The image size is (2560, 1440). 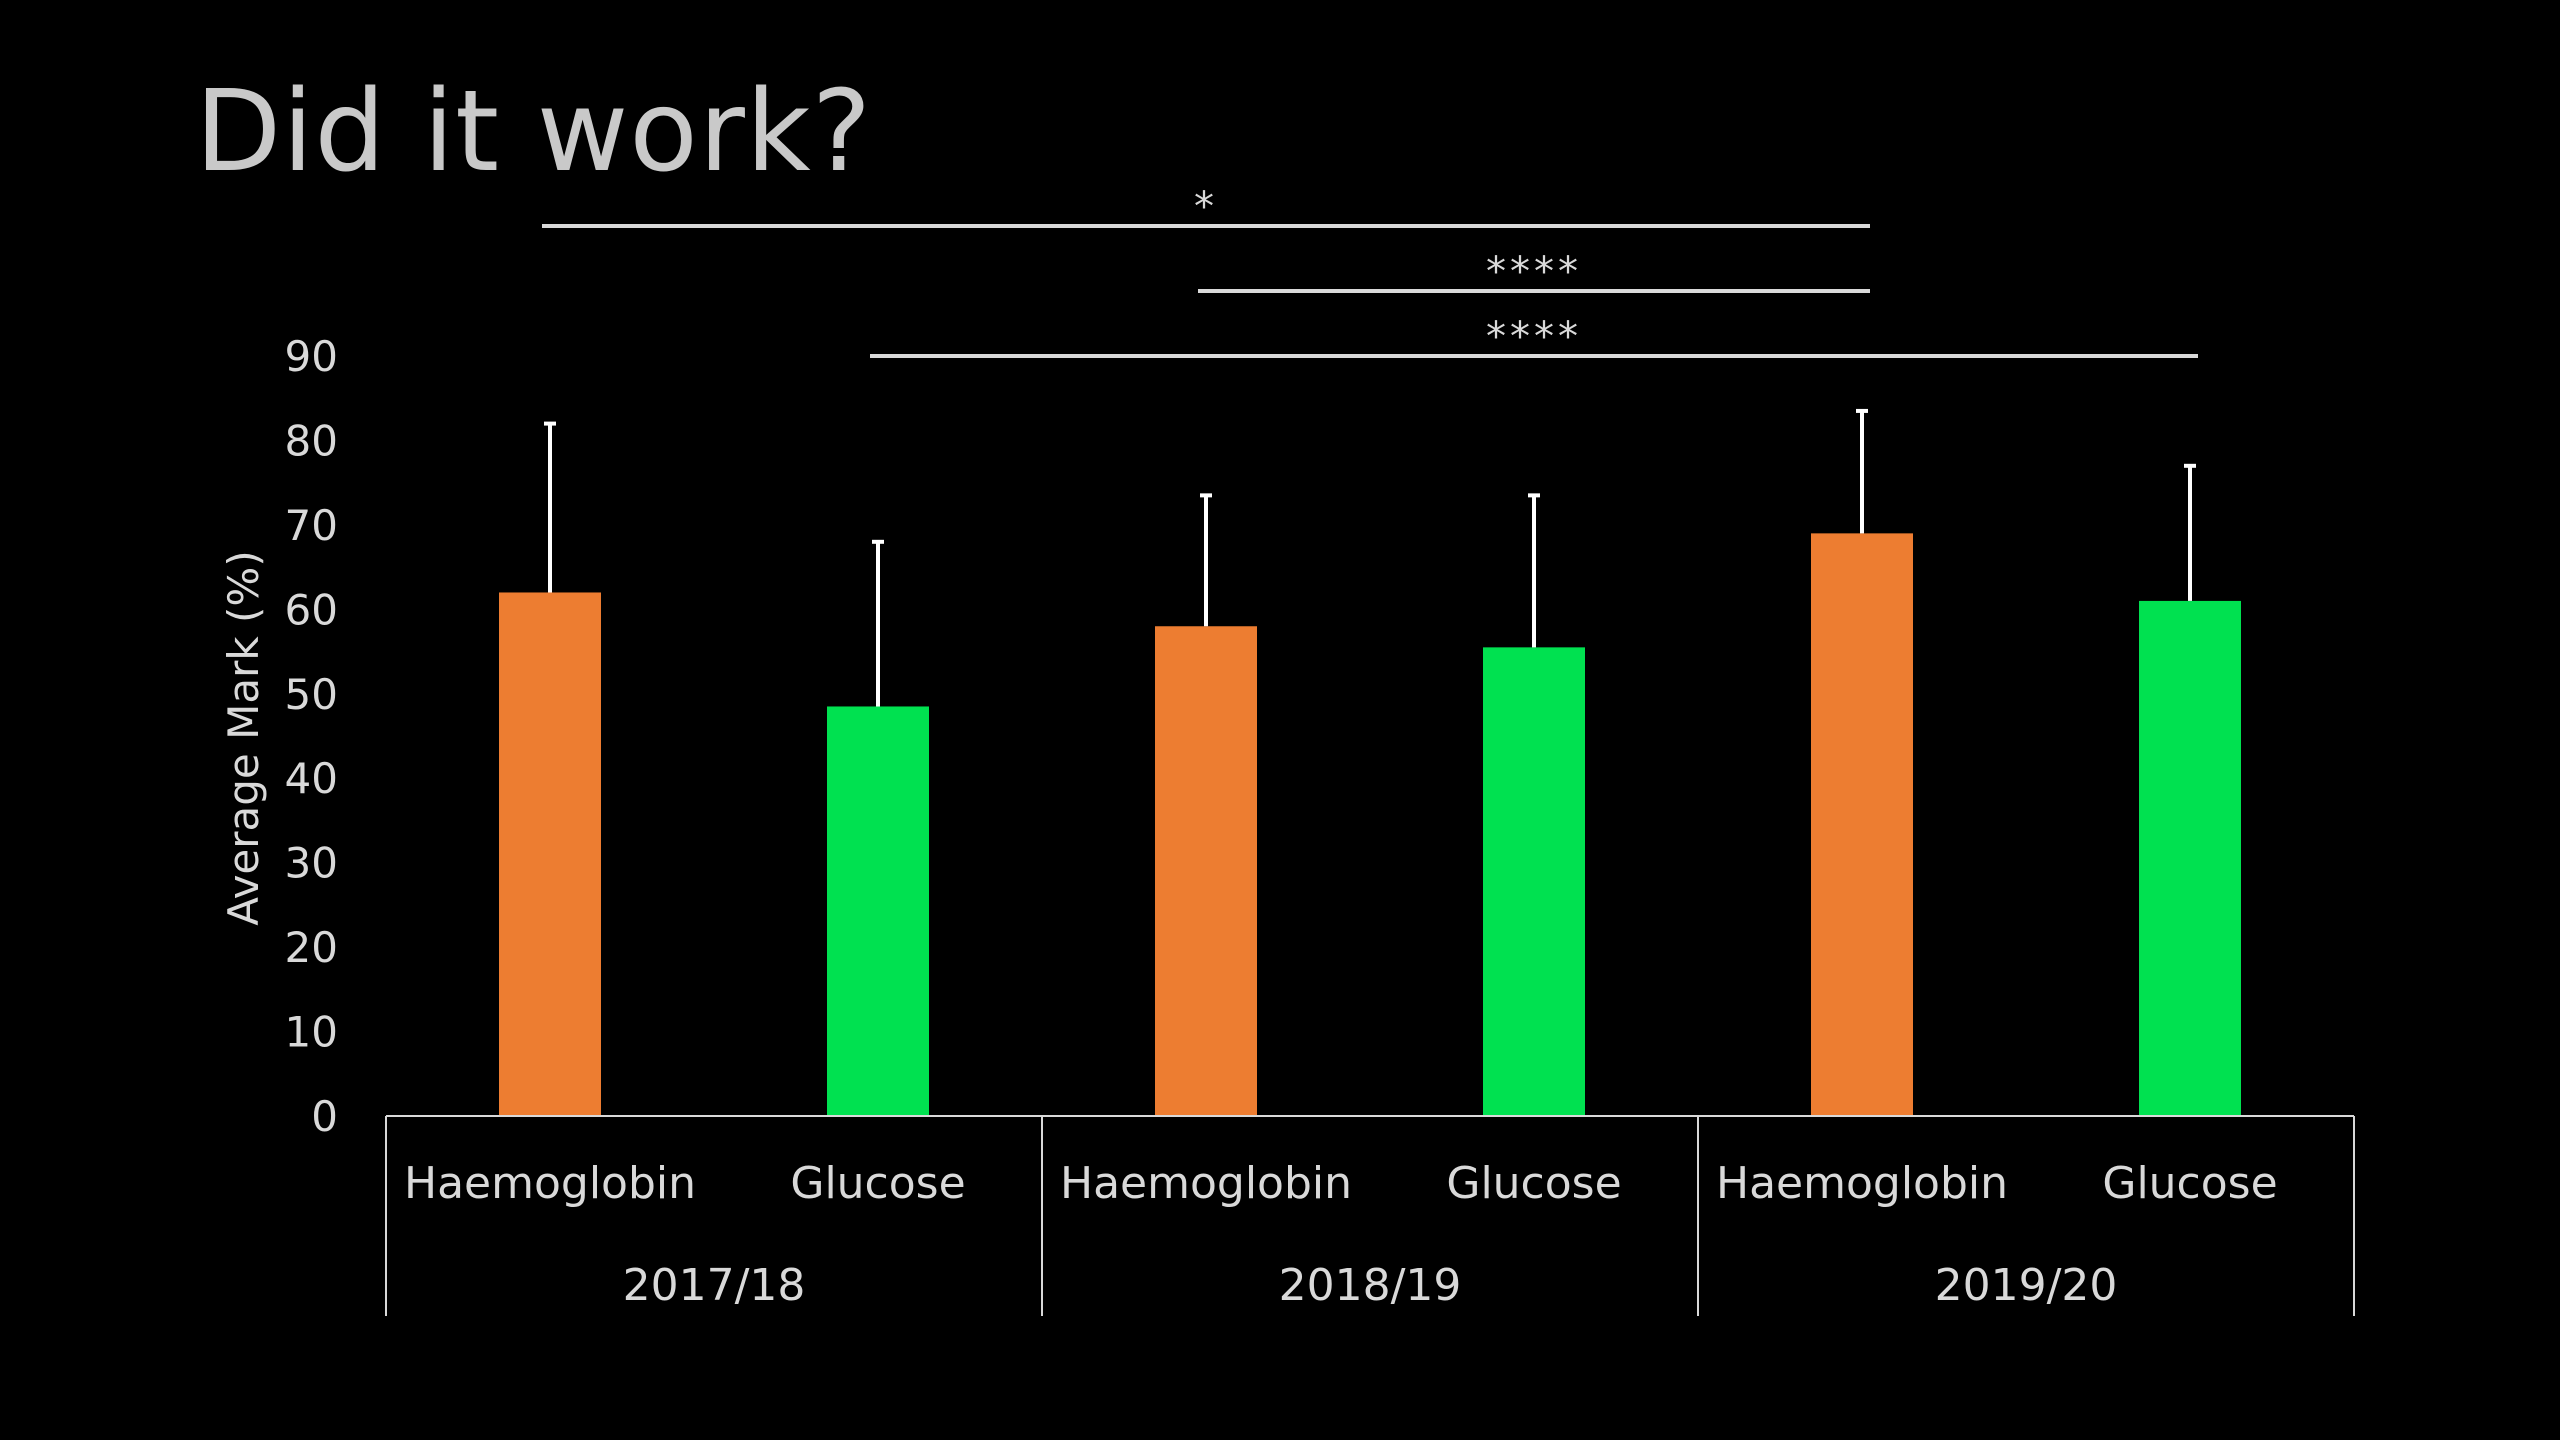 I want to click on y-tick-label: 40, so click(x=311, y=778).